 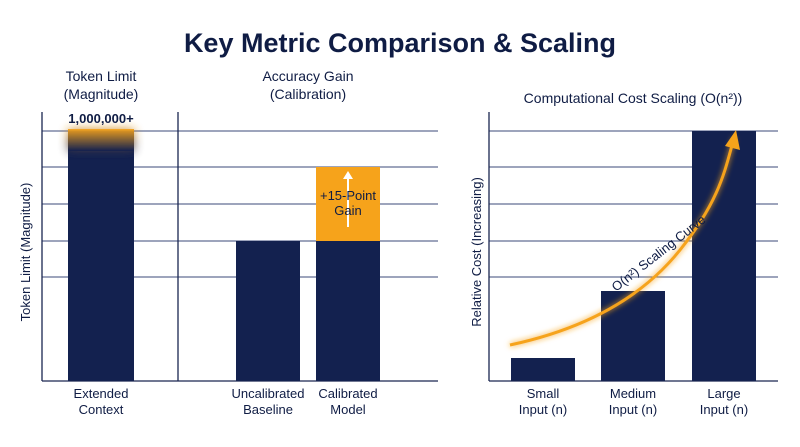 I want to click on x-tick-large: Large Input (n), so click(x=724, y=401).